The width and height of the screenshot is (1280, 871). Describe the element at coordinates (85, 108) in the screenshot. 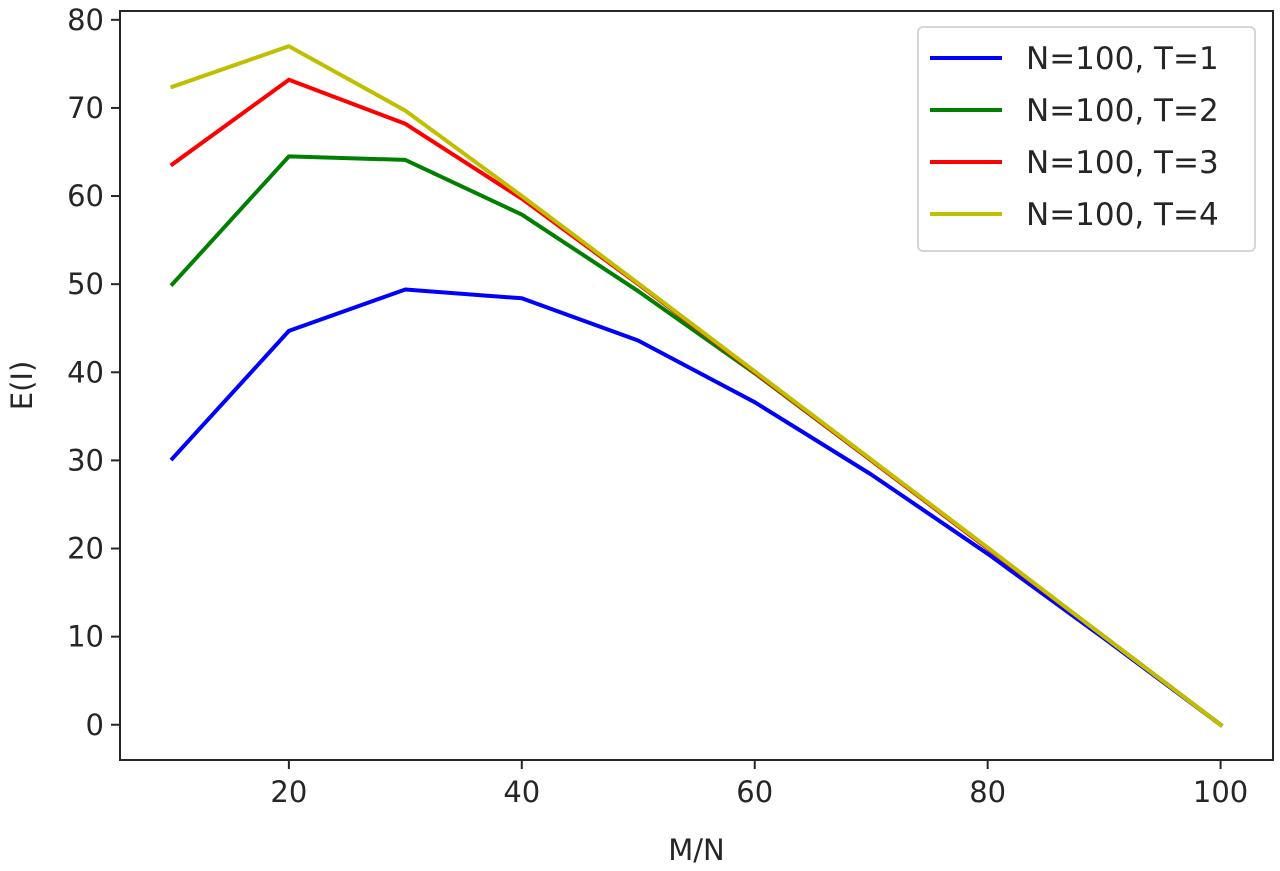

I see `y-tick-label: 70` at that location.